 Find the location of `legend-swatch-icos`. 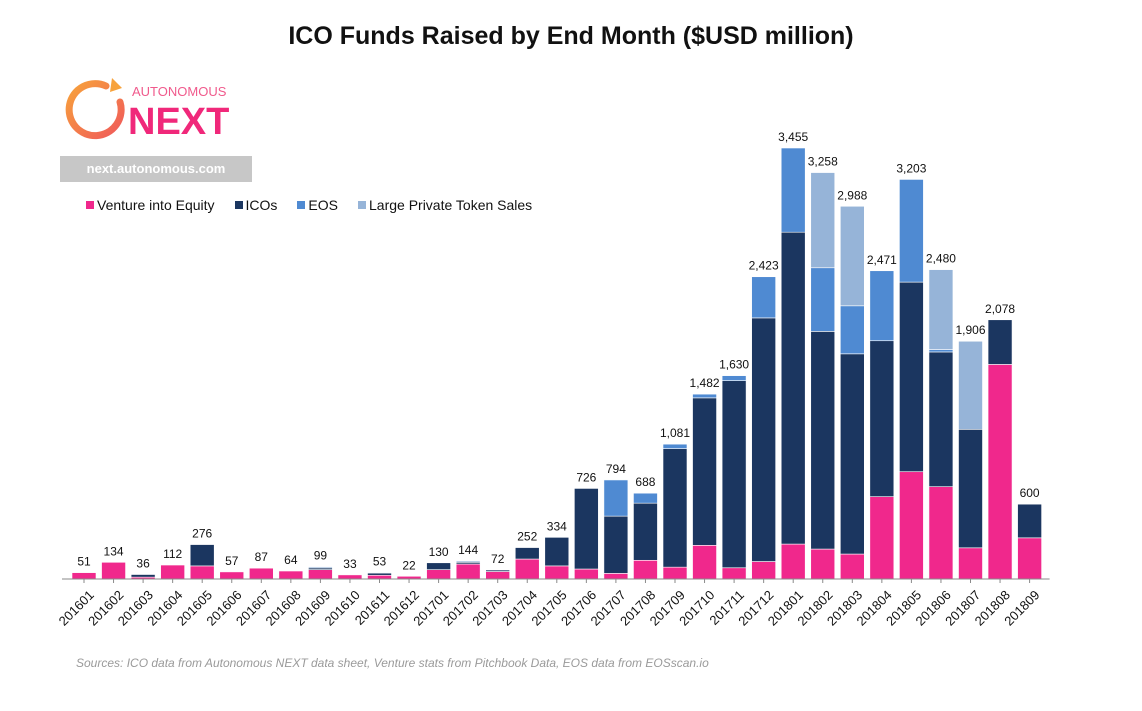

legend-swatch-icos is located at coordinates (238, 205).